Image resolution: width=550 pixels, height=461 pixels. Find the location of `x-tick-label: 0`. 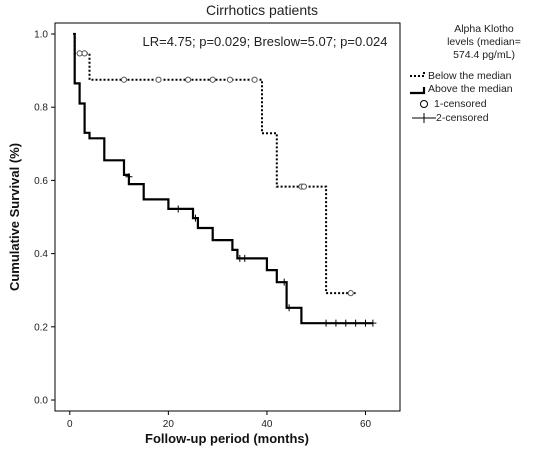

x-tick-label: 0 is located at coordinates (70, 424).